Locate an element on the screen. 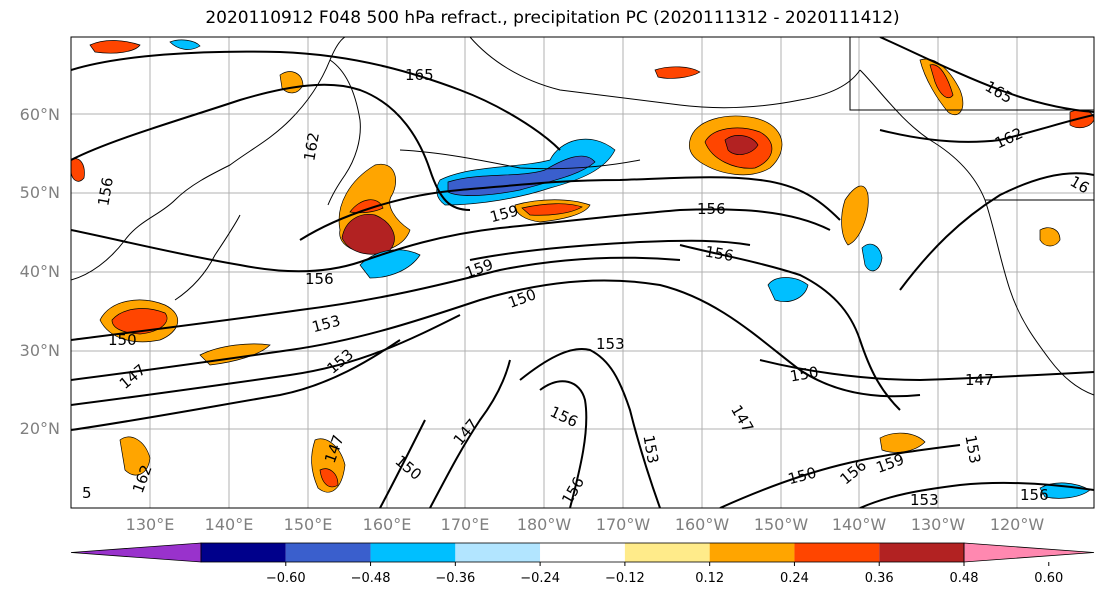 The image size is (1105, 601). contour-147-se is located at coordinates (926, 370).